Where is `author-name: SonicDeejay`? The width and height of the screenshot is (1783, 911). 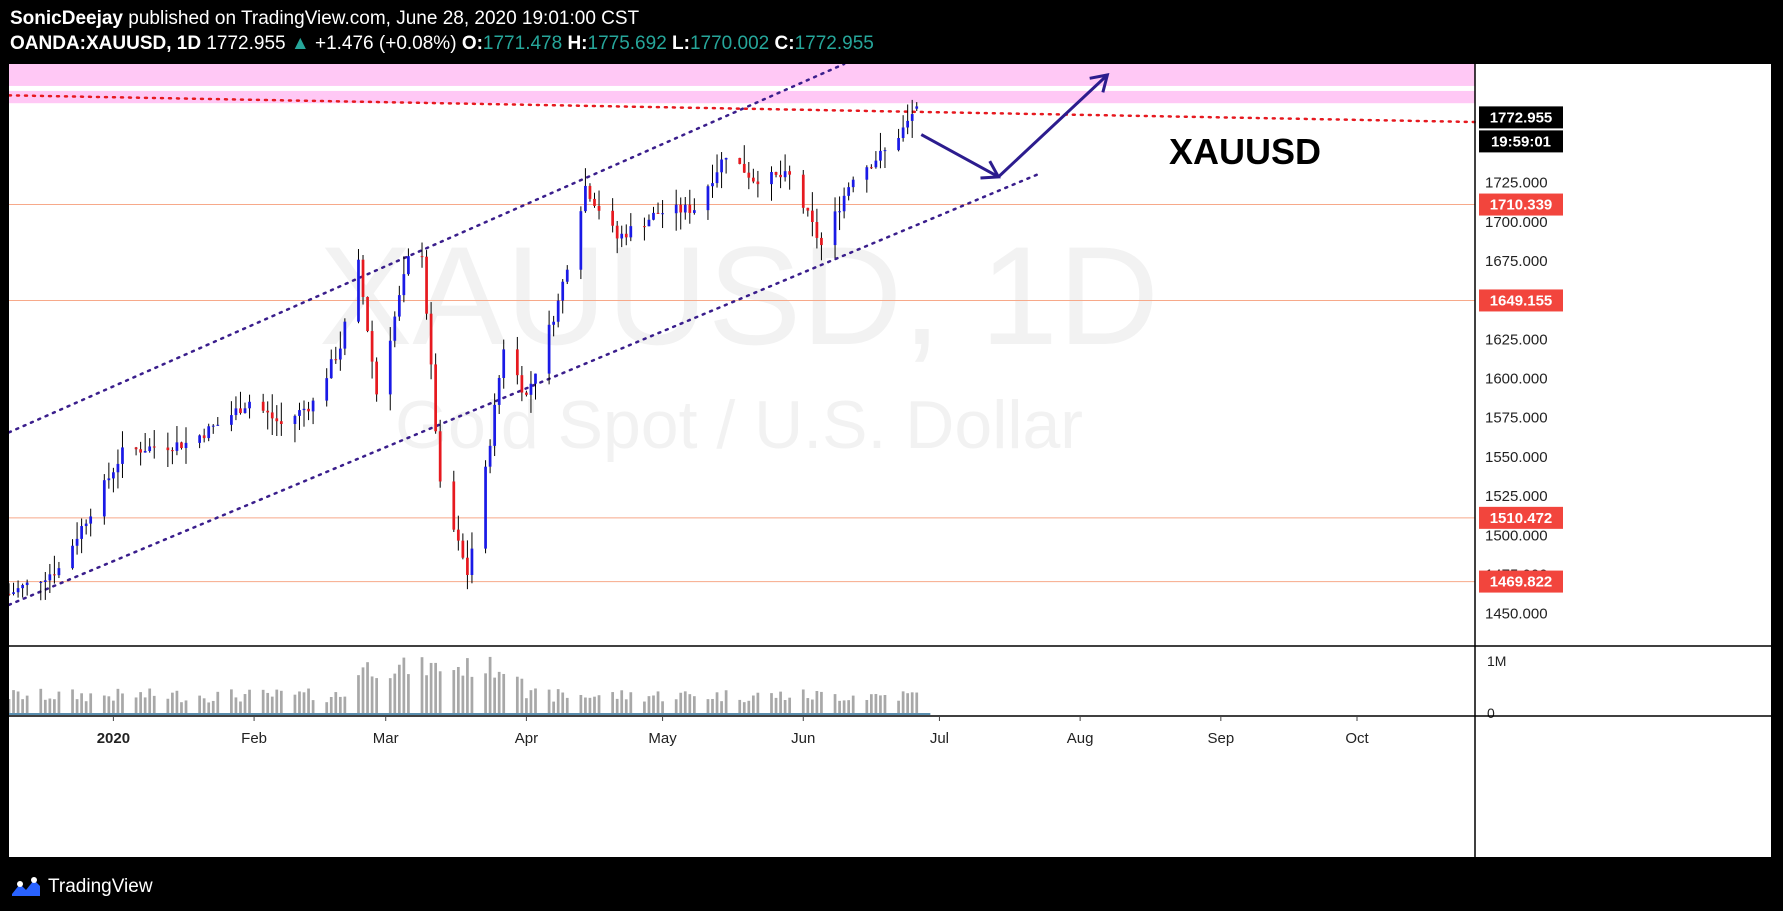 author-name: SonicDeejay is located at coordinates (66, 18).